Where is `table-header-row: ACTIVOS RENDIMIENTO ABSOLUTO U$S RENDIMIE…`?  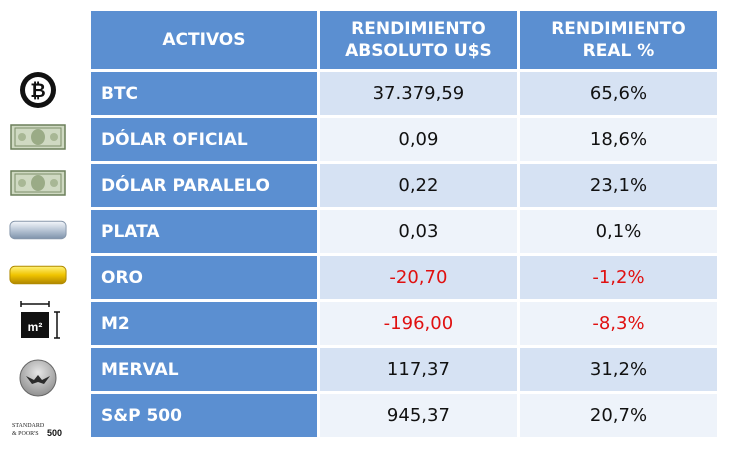 table-header-row: ACTIVOS RENDIMIENTO ABSOLUTO U$S RENDIMIE… is located at coordinates (404, 40).